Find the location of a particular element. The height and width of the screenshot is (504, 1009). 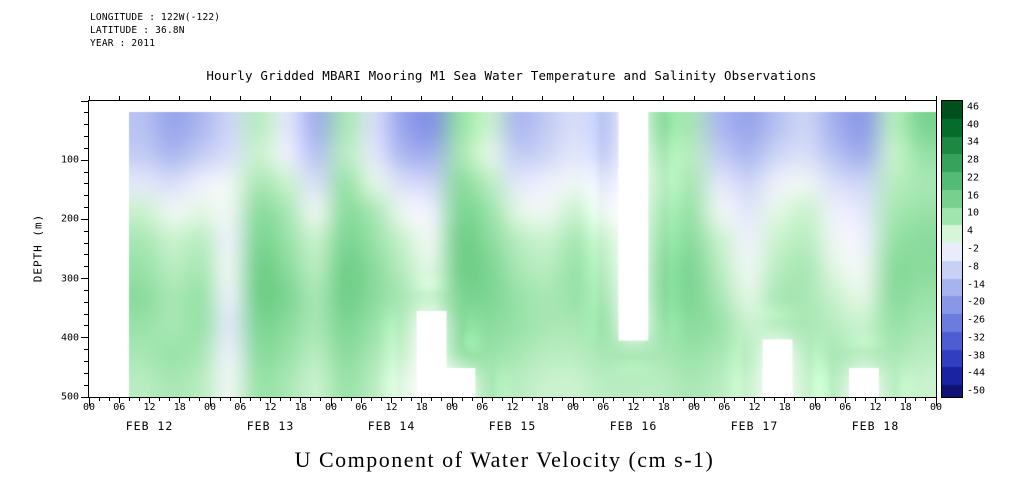

longitude-label: LONGITUDE : 122W(-122) is located at coordinates (155, 17).